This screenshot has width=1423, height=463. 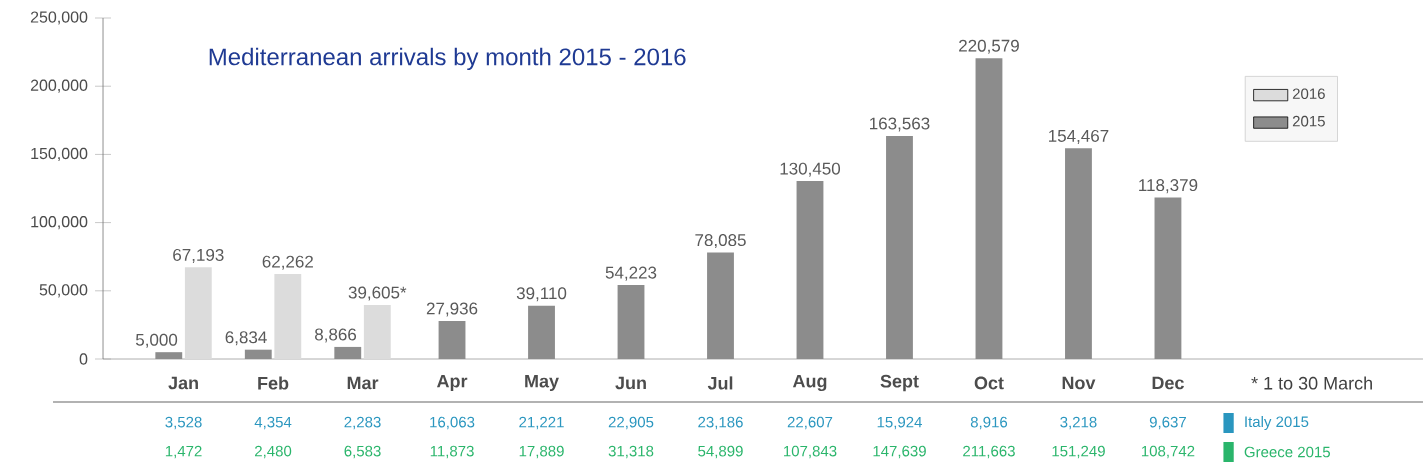 What do you see at coordinates (720, 383) in the screenshot?
I see `x-tick-label: Jul` at bounding box center [720, 383].